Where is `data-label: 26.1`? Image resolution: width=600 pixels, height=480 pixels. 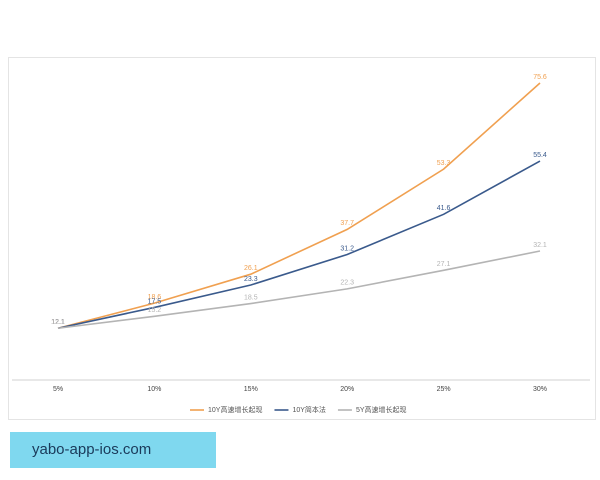
data-label: 26.1 is located at coordinates (251, 268).